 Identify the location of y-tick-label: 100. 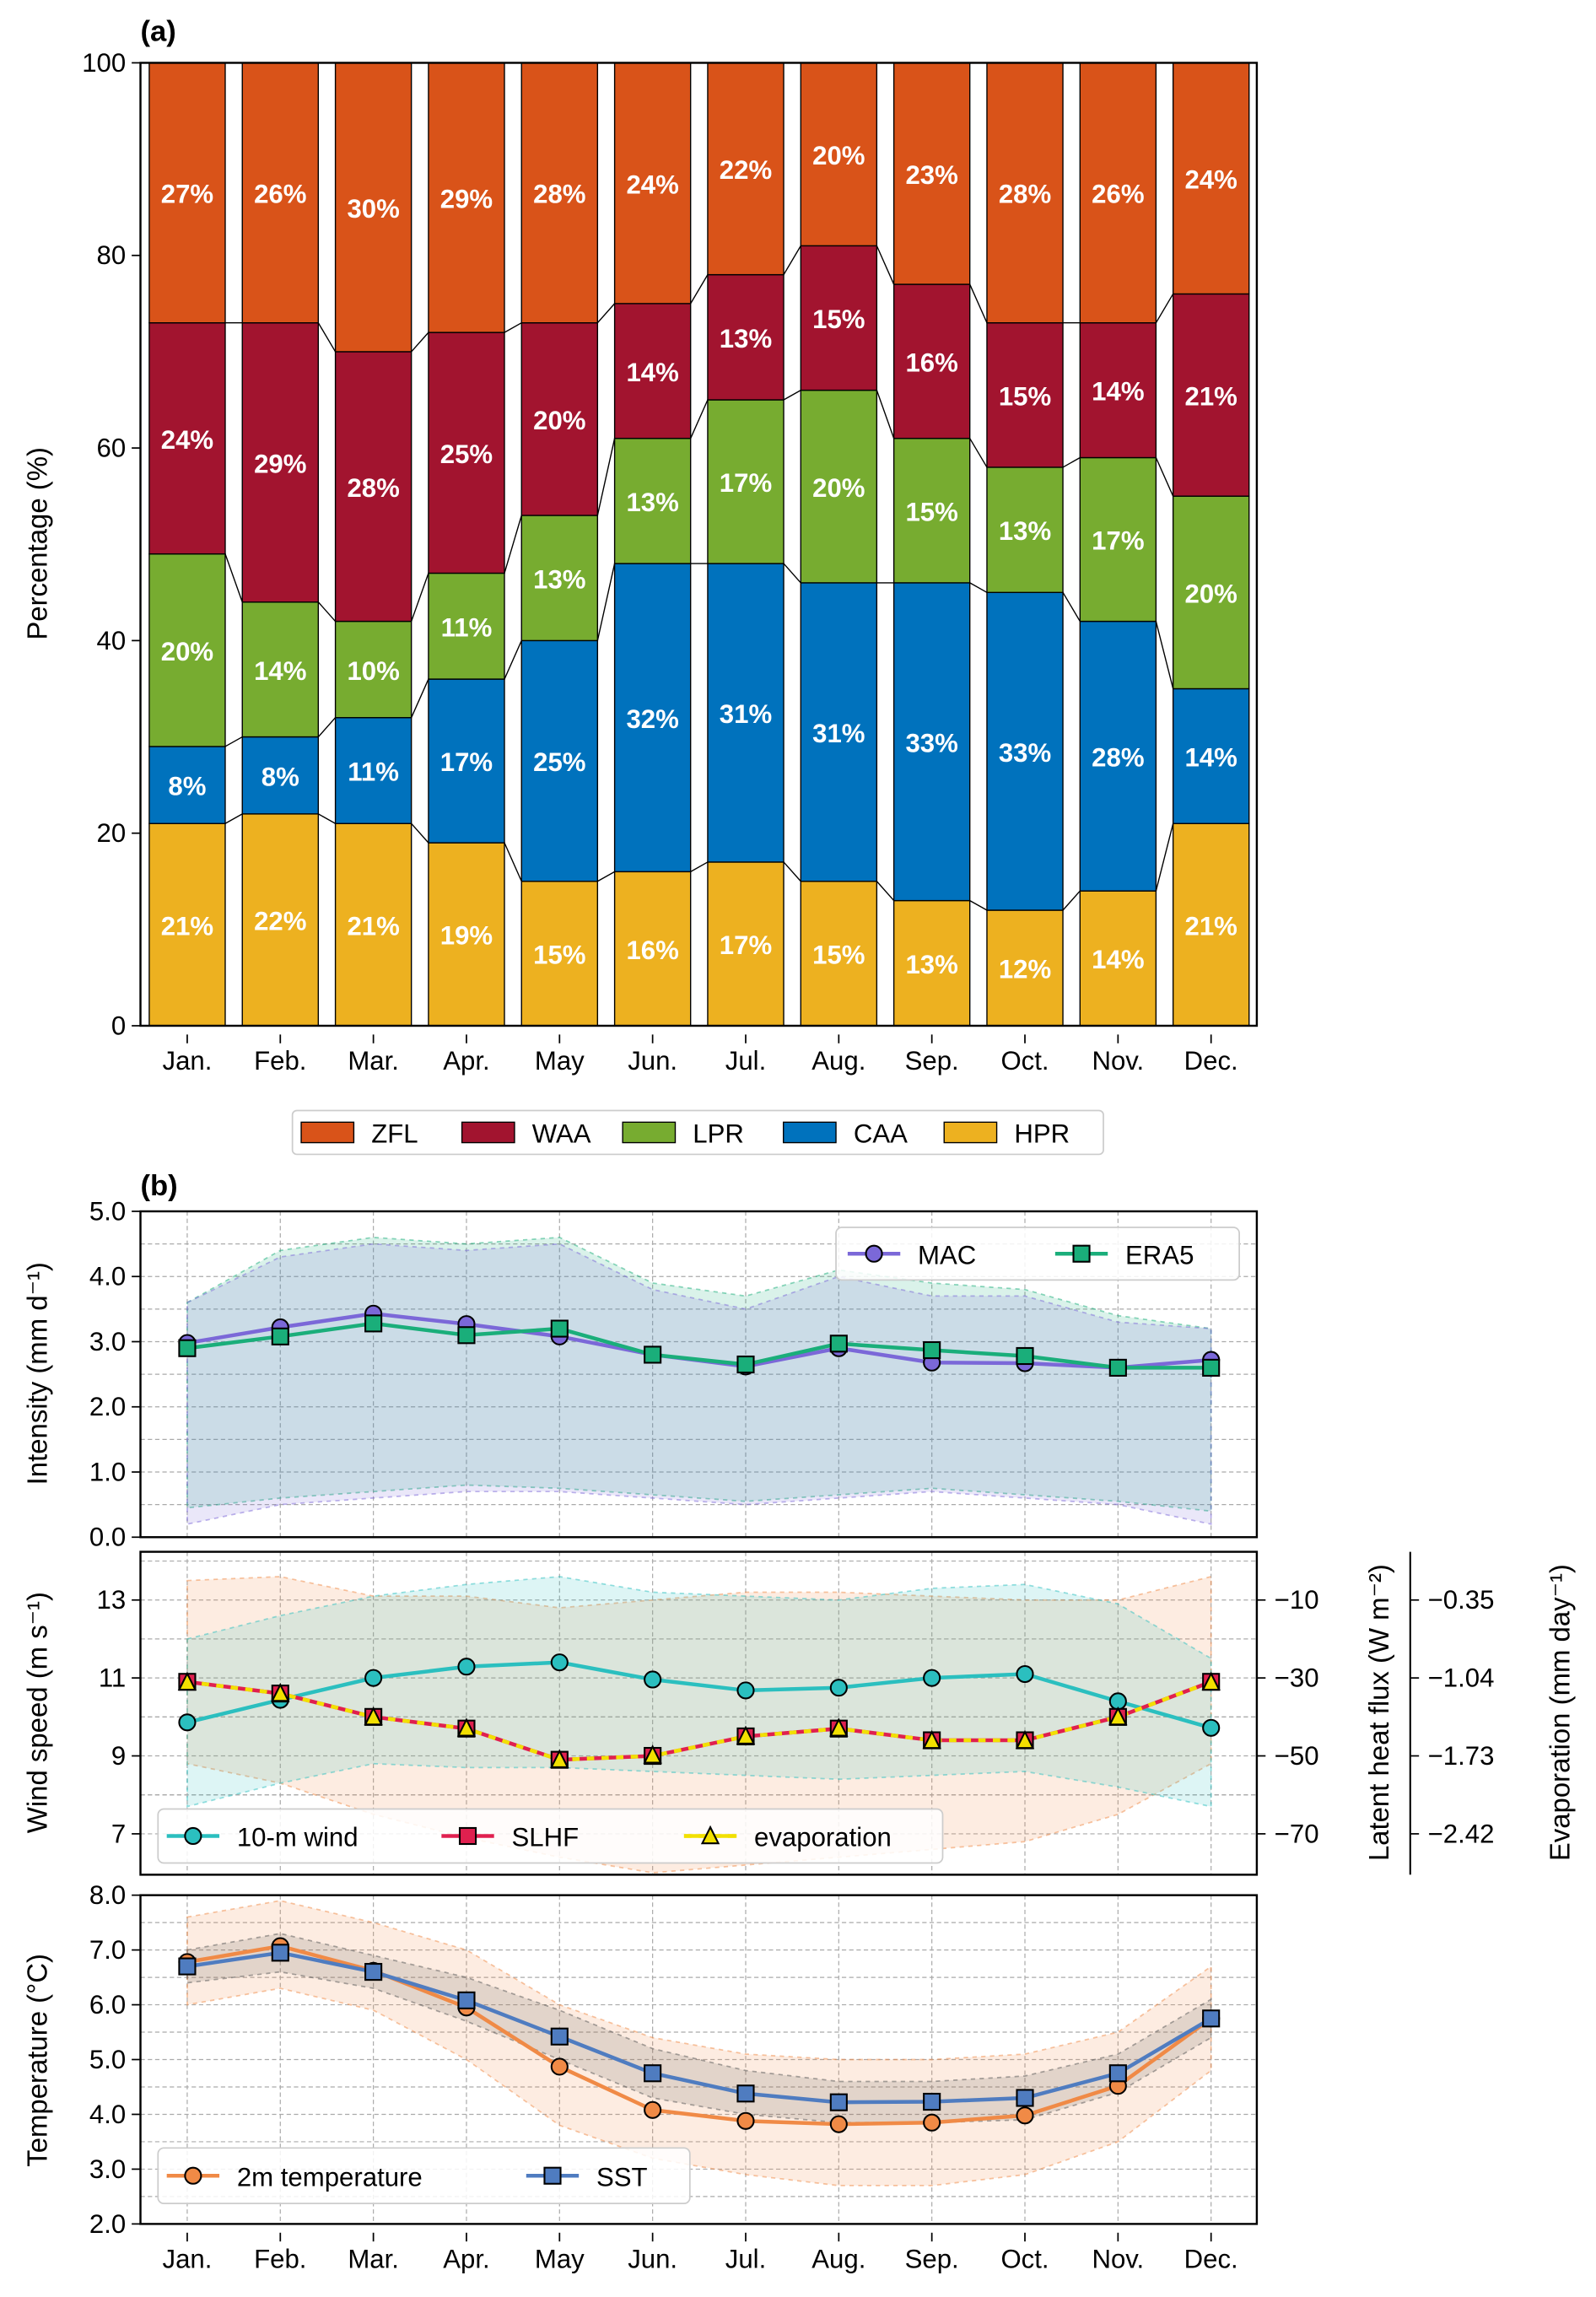
(104, 63).